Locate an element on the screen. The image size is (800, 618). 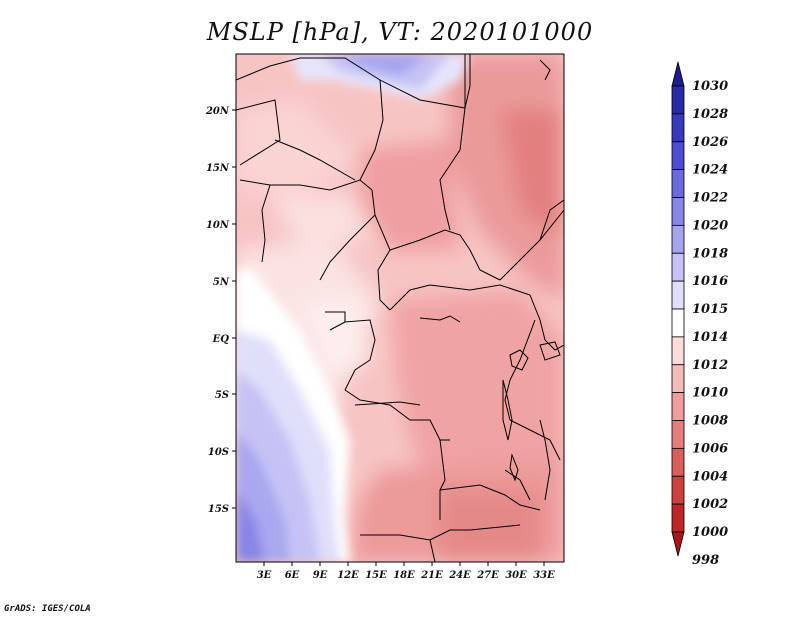
colorbar-label: 1014 is located at coordinates (710, 337).